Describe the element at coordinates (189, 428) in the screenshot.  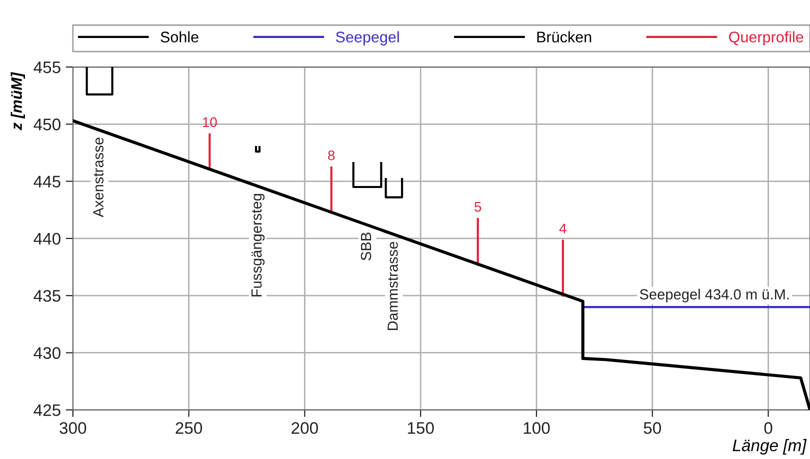
I see `x-tick-label: 250` at that location.